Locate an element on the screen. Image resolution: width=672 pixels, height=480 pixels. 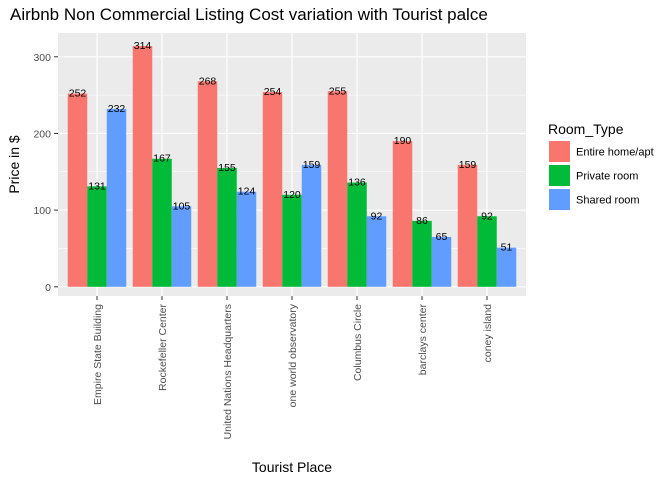
data-label: 136 is located at coordinates (357, 183).